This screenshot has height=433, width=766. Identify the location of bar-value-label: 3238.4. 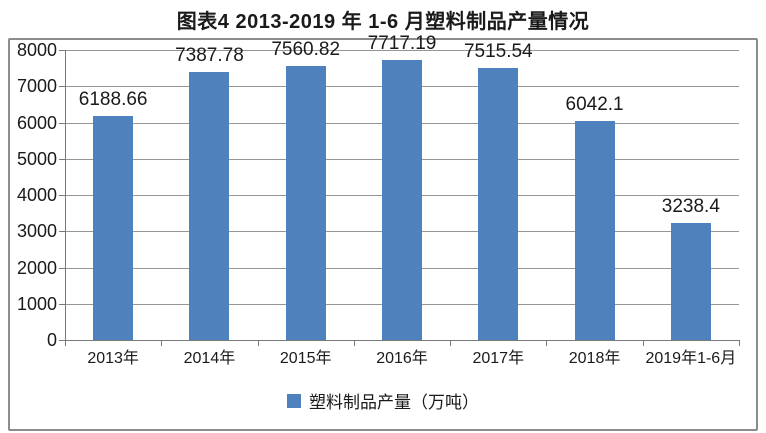
(690, 206).